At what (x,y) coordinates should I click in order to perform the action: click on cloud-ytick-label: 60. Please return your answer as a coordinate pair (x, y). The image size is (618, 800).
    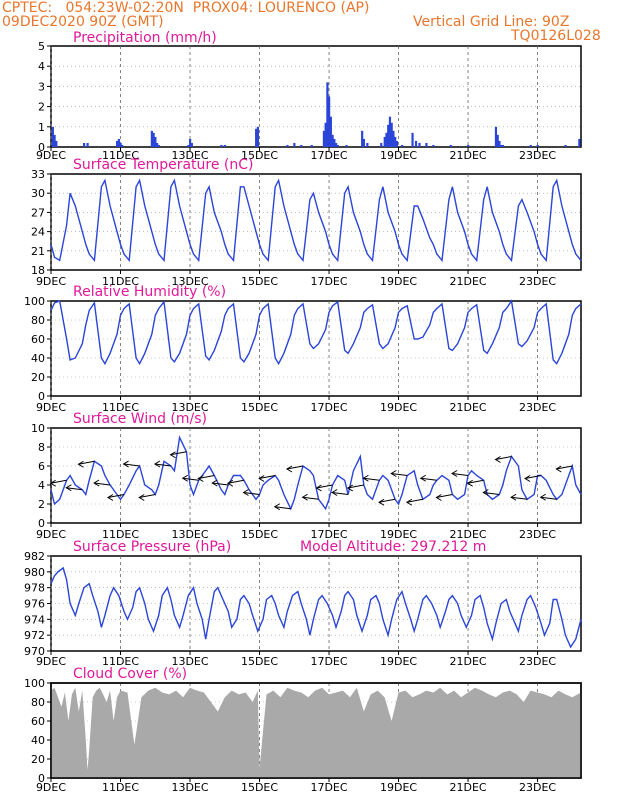
    Looking at the image, I should click on (38, 721).